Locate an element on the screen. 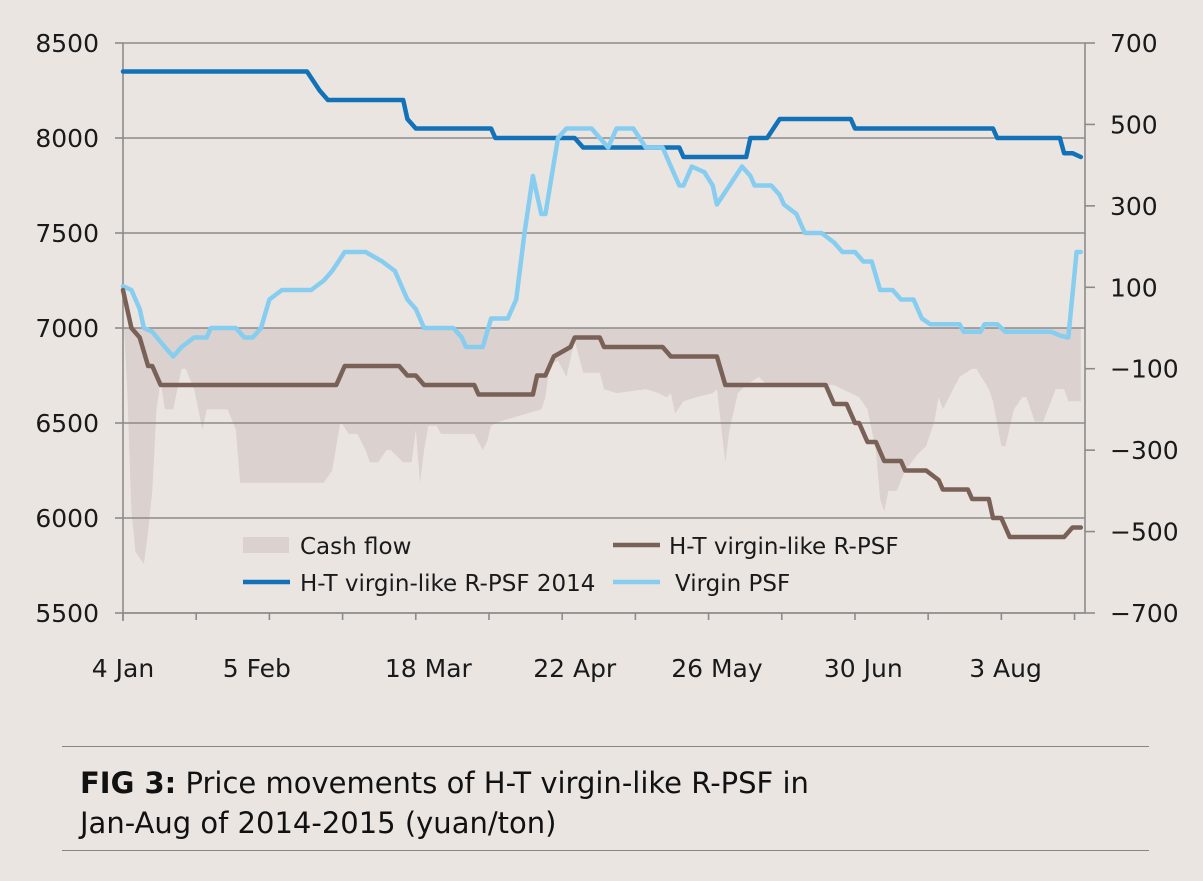 The width and height of the screenshot is (1203, 881). x-tick-label: 26 May is located at coordinates (717, 668).